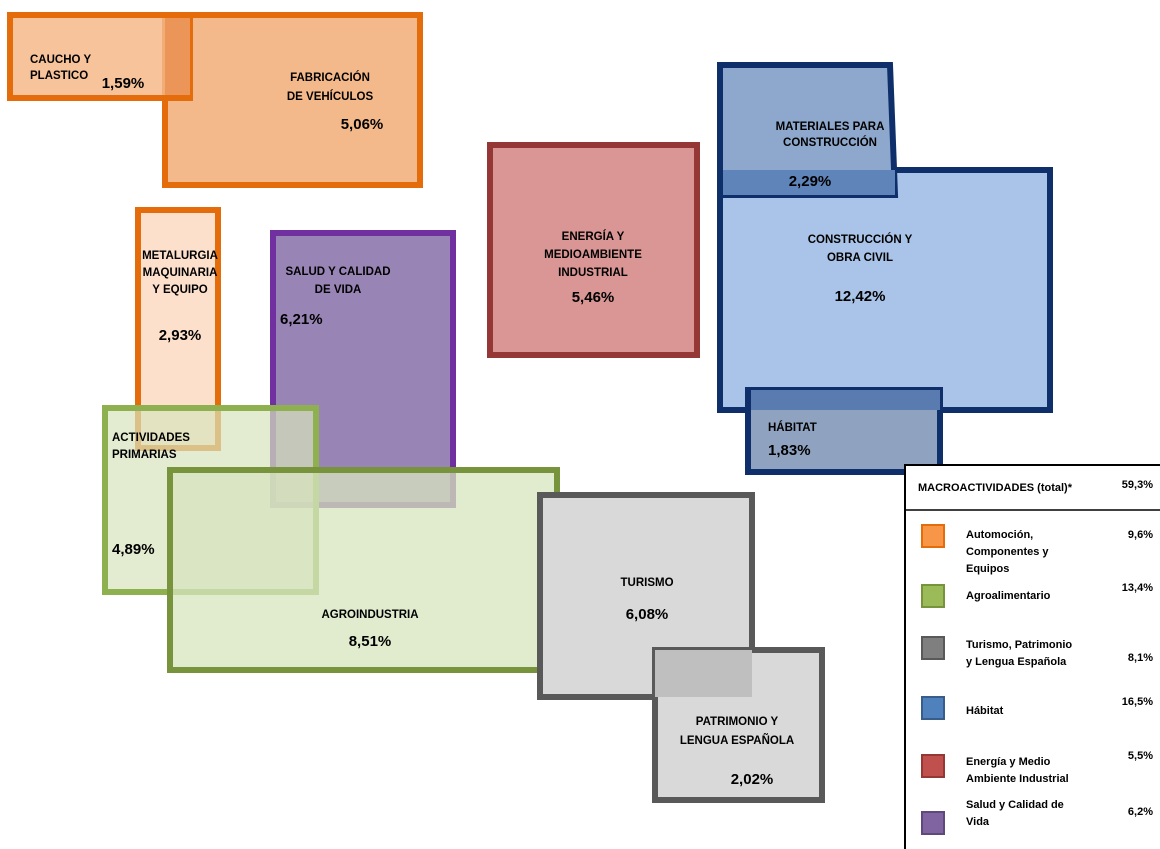 The width and height of the screenshot is (1160, 849). Describe the element at coordinates (646, 583) in the screenshot. I see `box-label: TURISMO` at that location.